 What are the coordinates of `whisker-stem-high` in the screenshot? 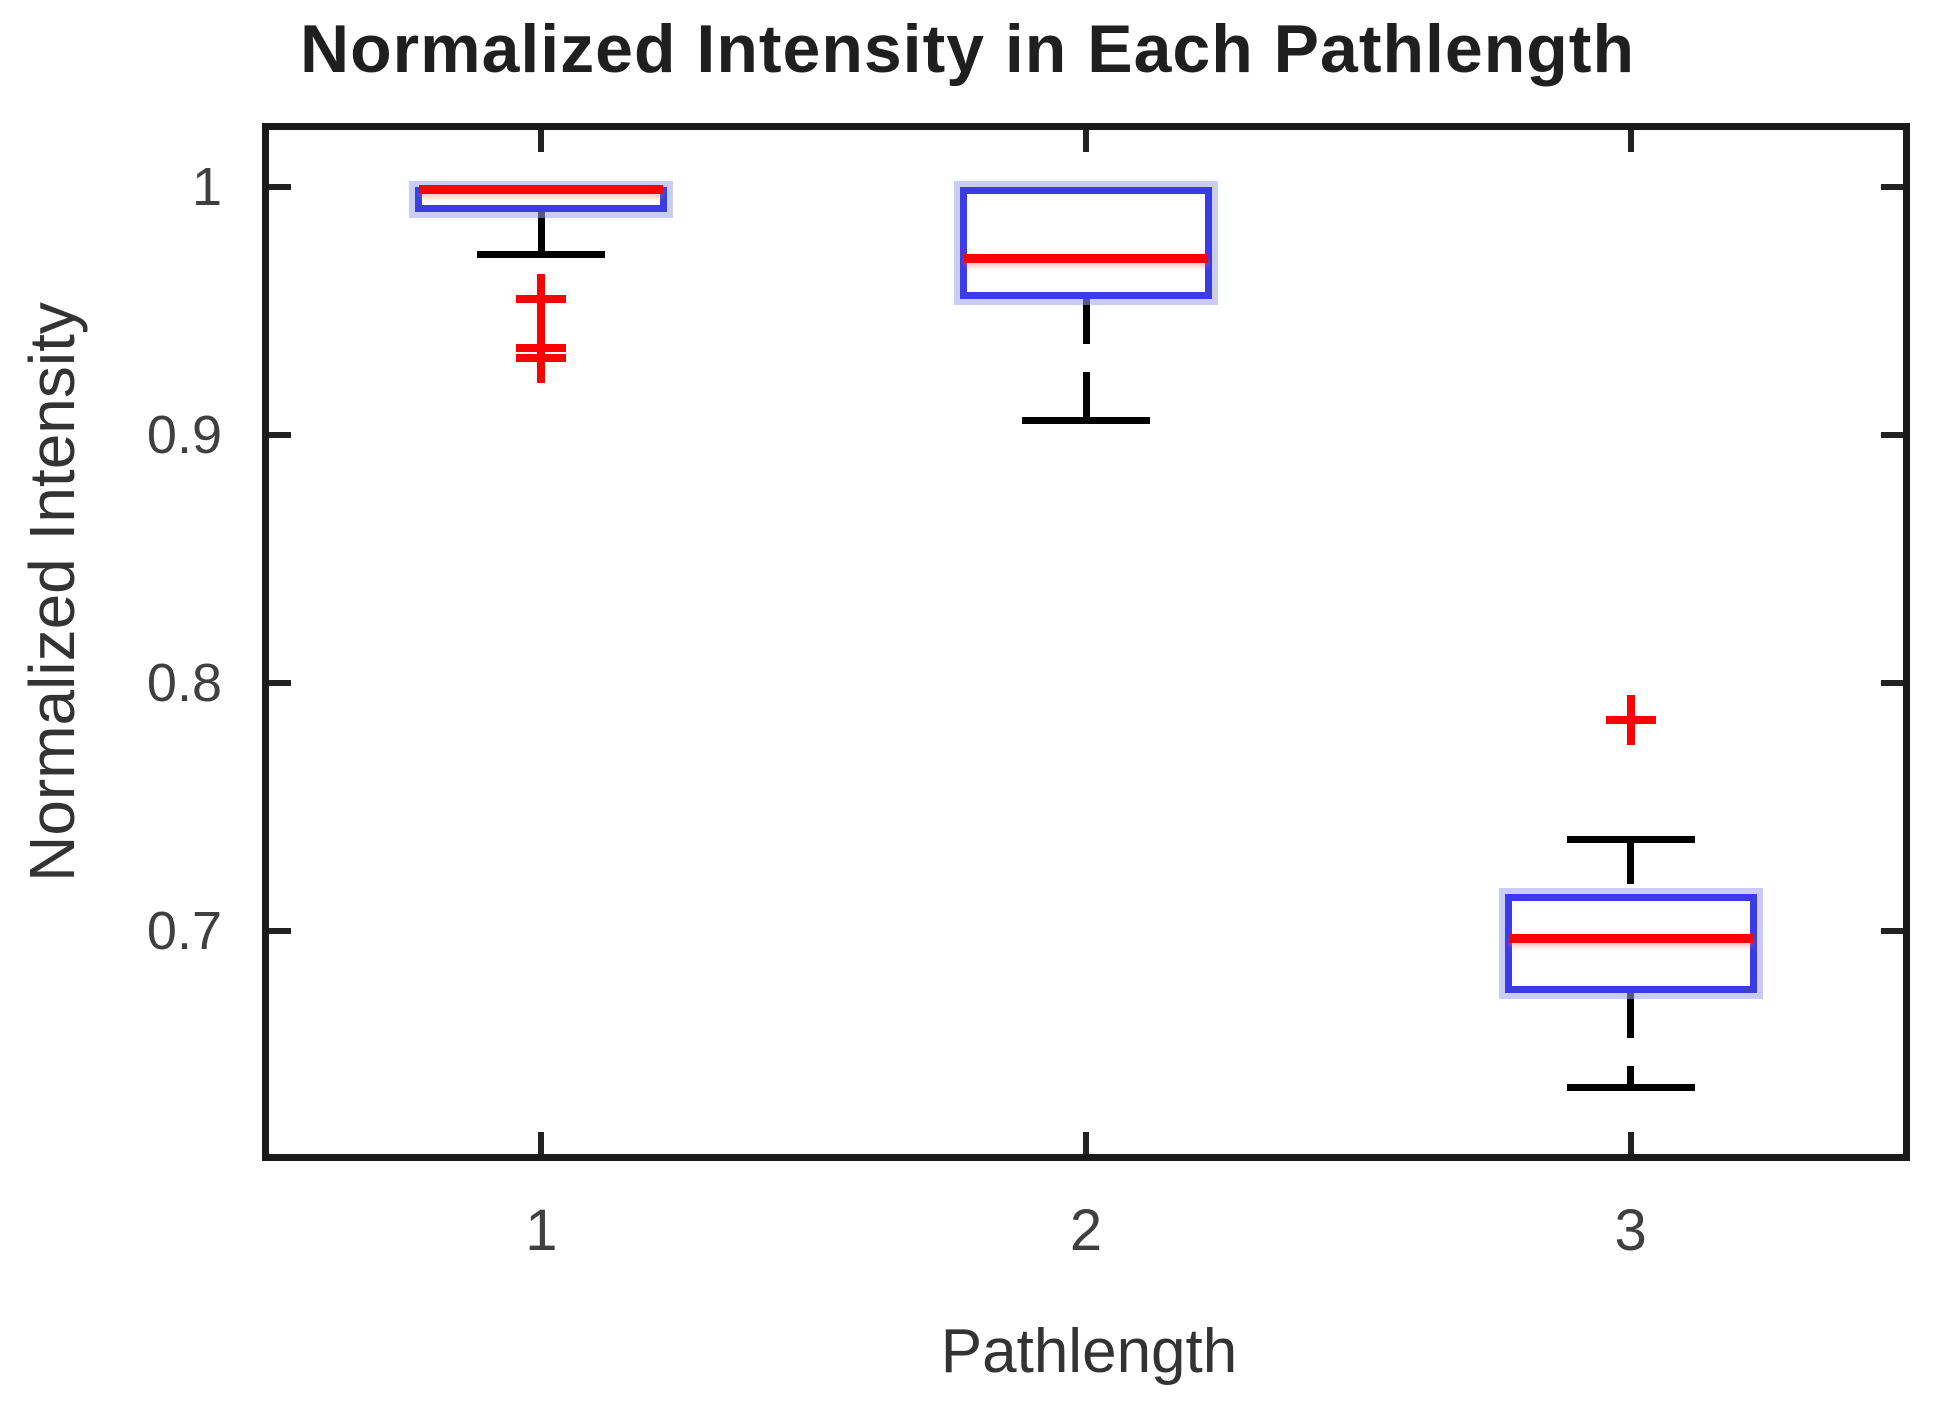 It's located at (1631, 866).